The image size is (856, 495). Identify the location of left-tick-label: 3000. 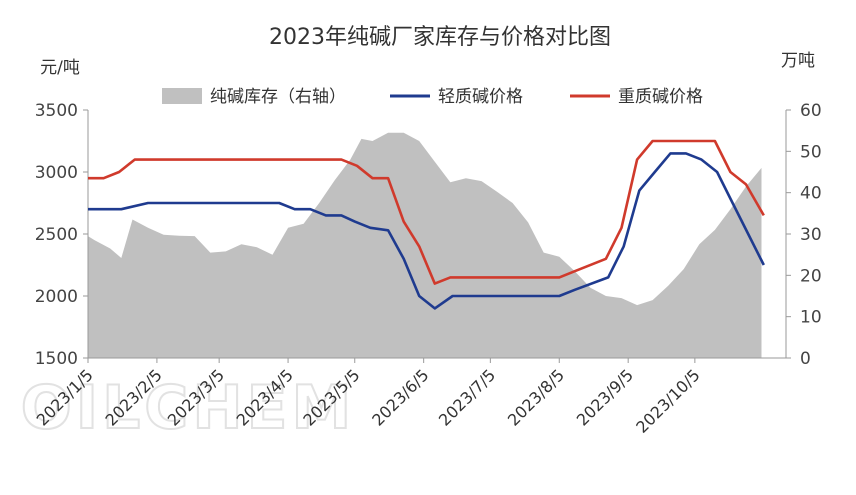
(56, 173).